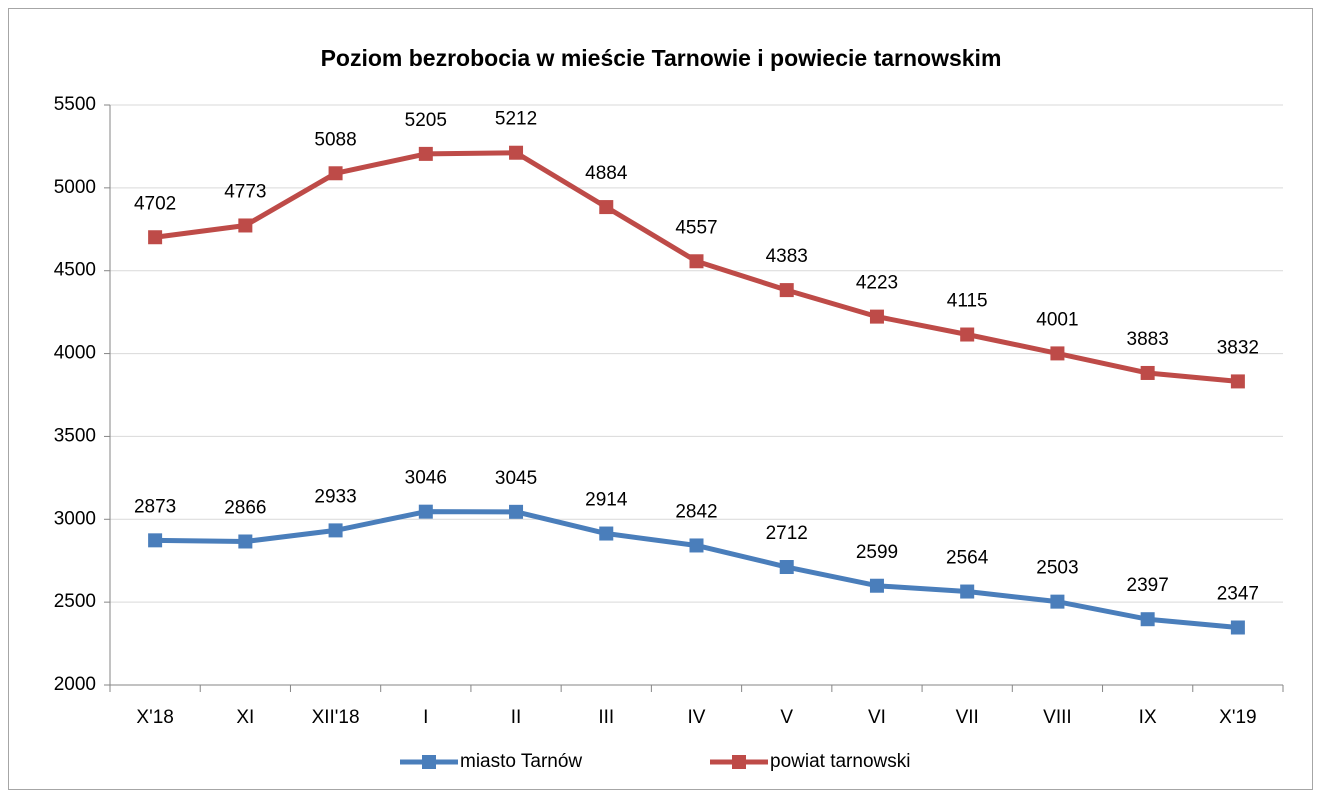  I want to click on data-label: 2914, so click(606, 500).